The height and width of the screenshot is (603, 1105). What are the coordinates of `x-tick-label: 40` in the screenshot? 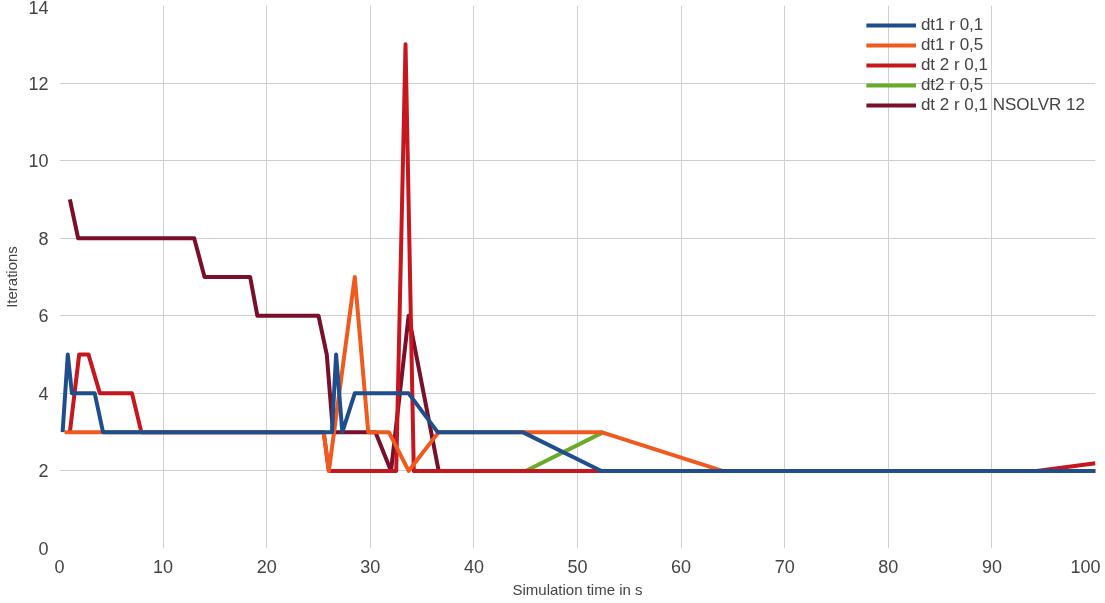 It's located at (473, 566).